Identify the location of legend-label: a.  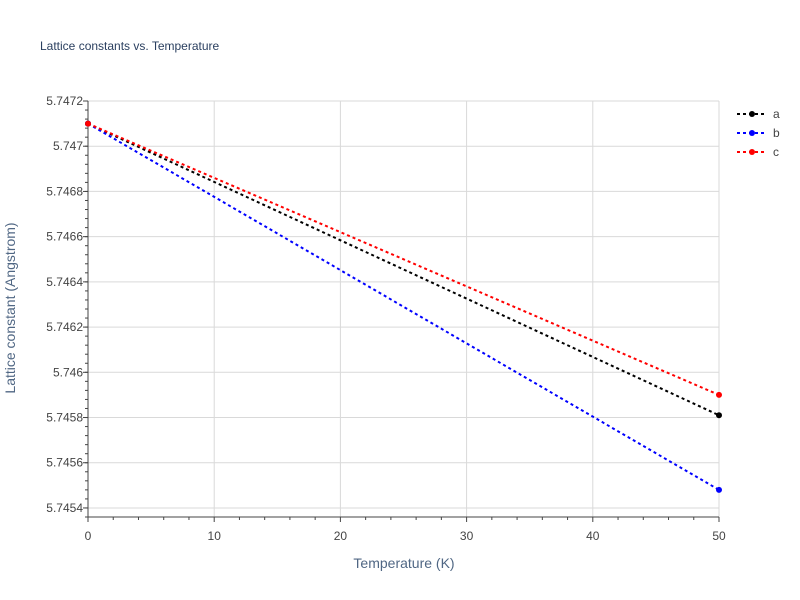
(776, 114).